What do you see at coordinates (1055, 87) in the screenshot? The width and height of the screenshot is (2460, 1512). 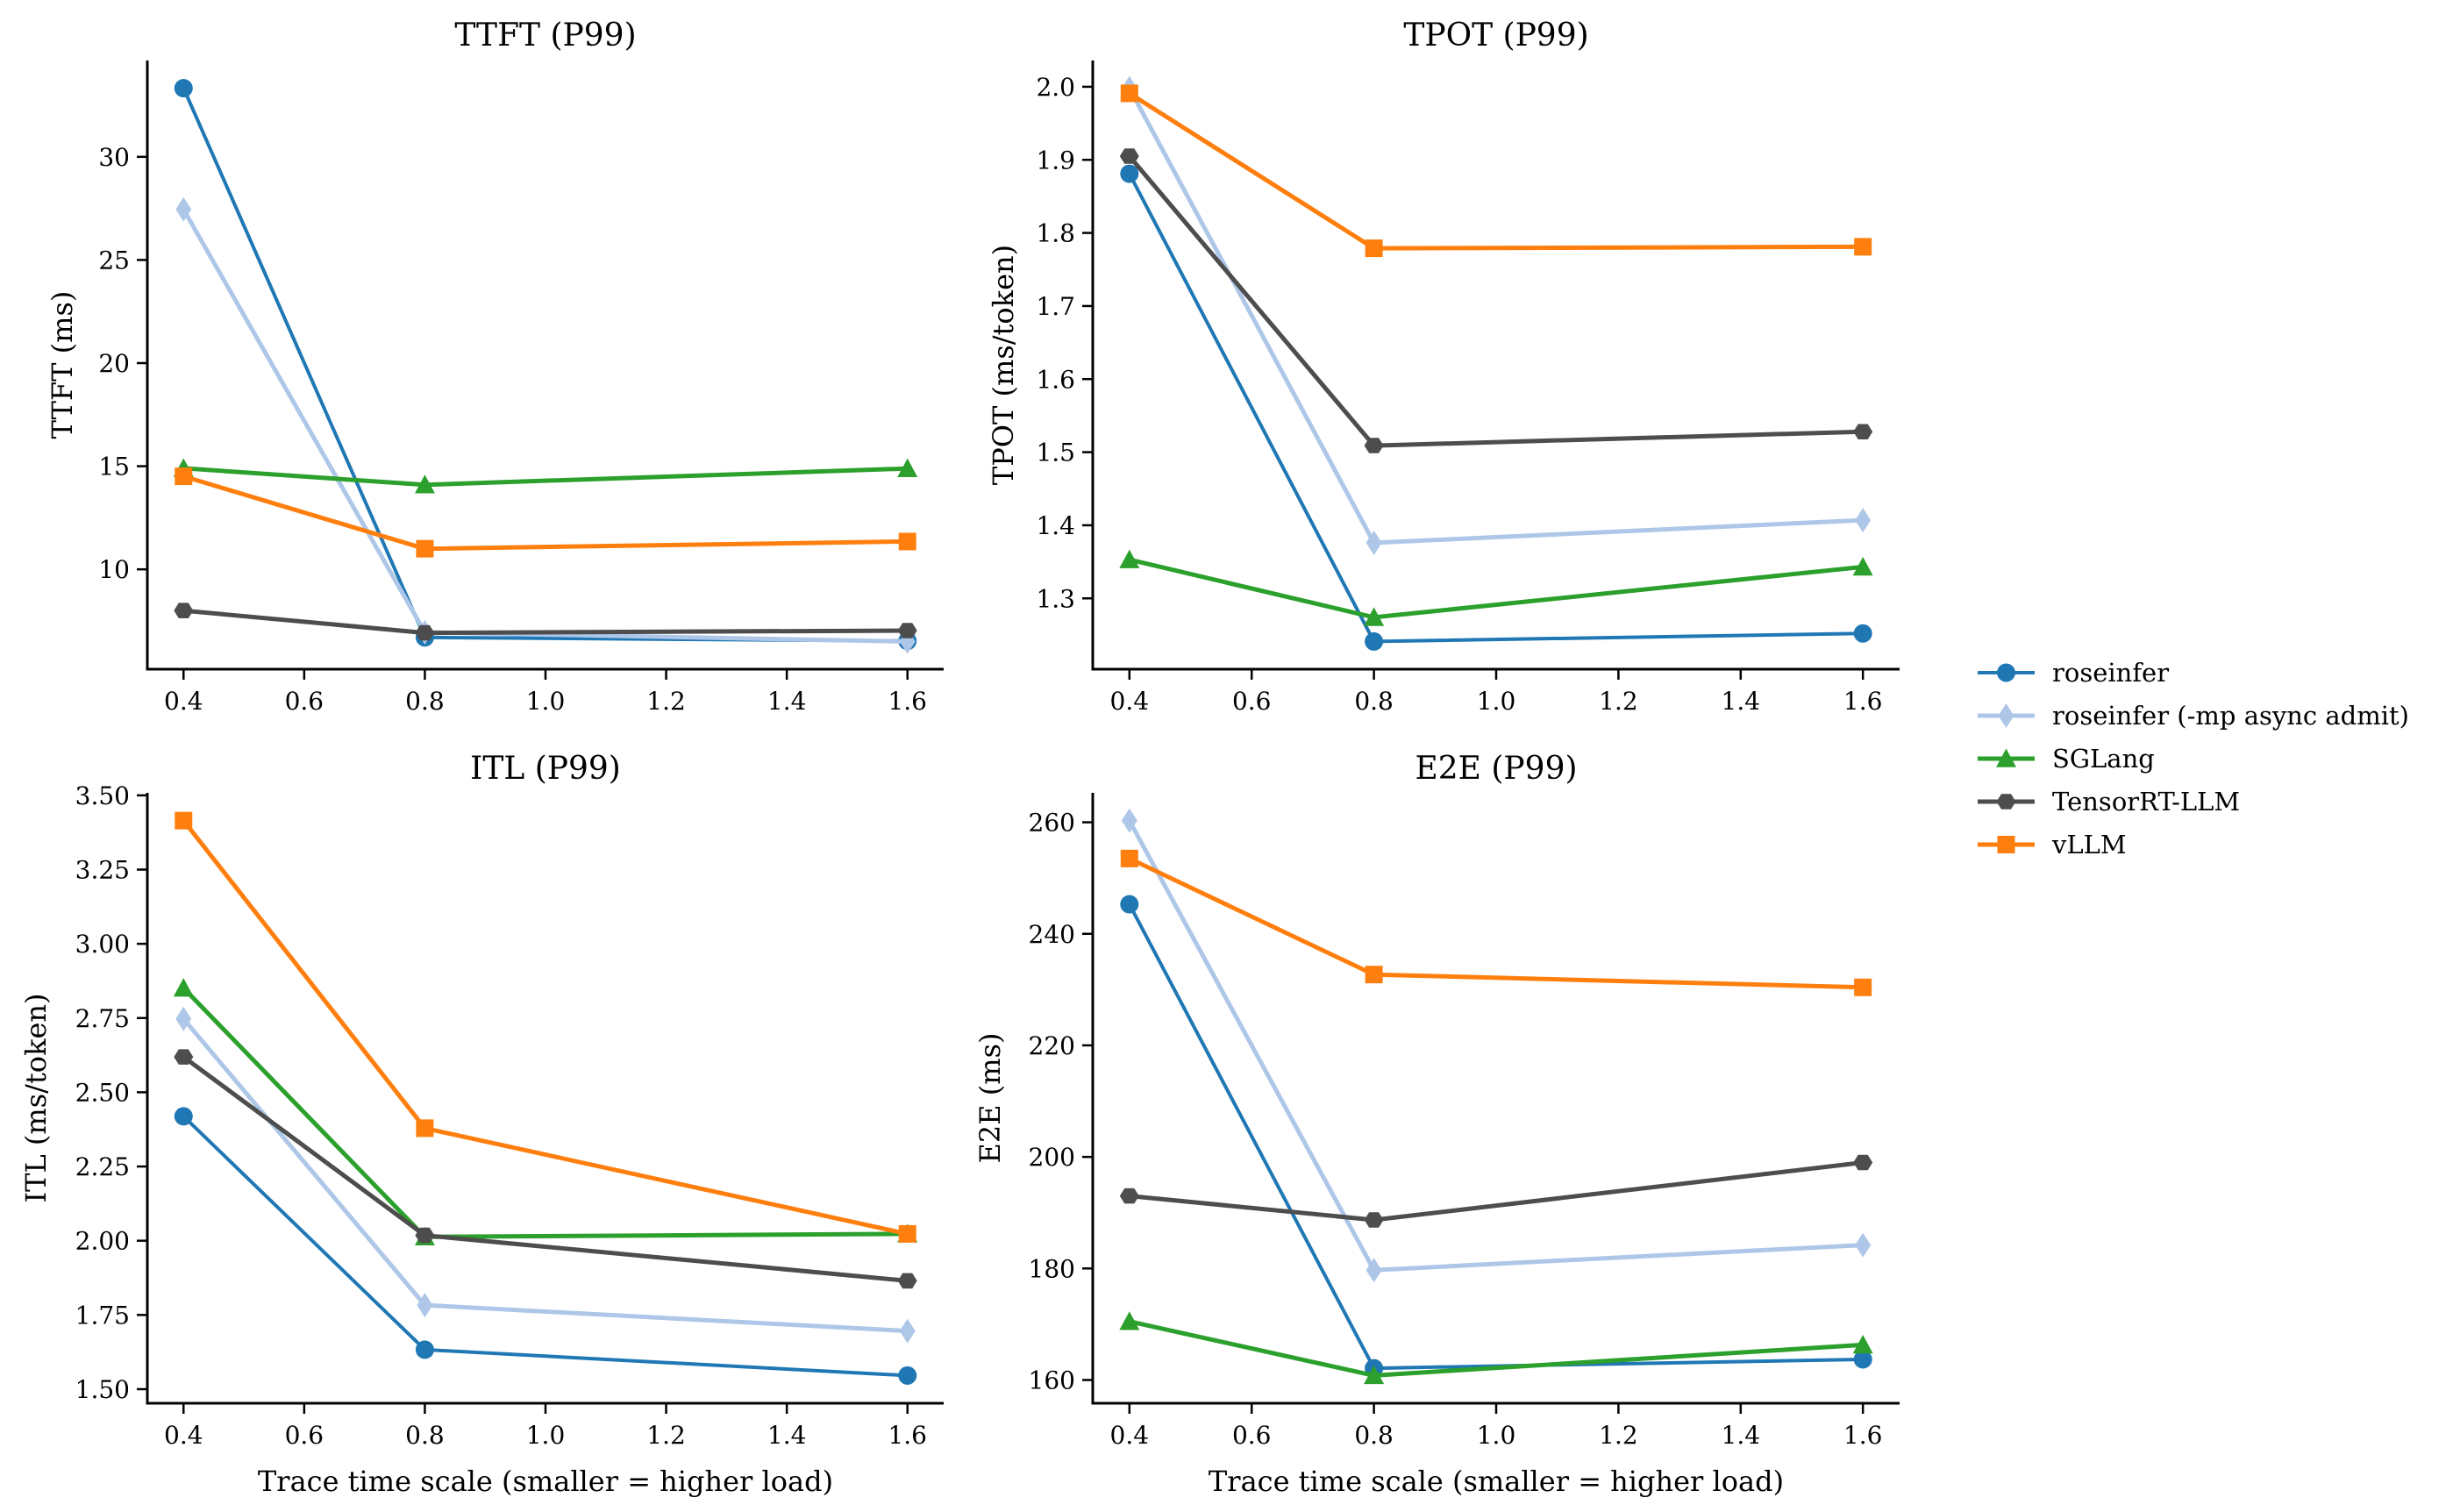 I see `y-tick-label: 2.0` at bounding box center [1055, 87].